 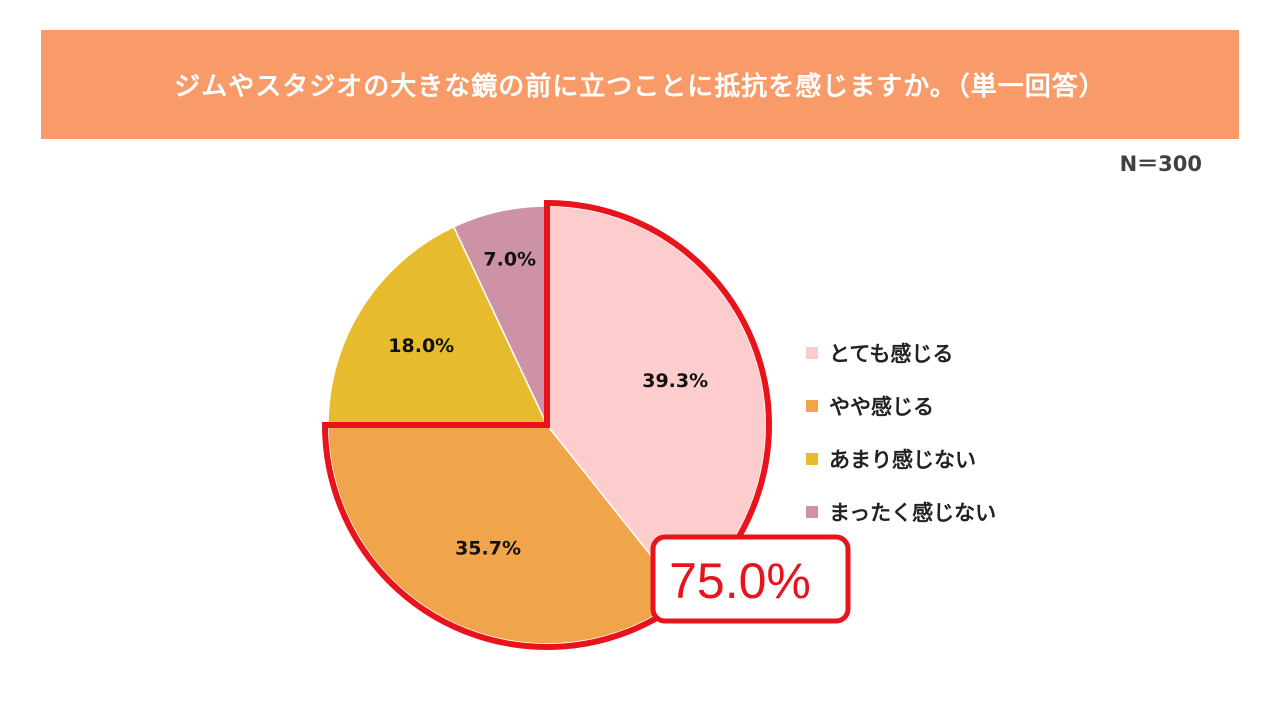 What do you see at coordinates (891, 353) in the screenshot?
I see `legend-label: とても感じる` at bounding box center [891, 353].